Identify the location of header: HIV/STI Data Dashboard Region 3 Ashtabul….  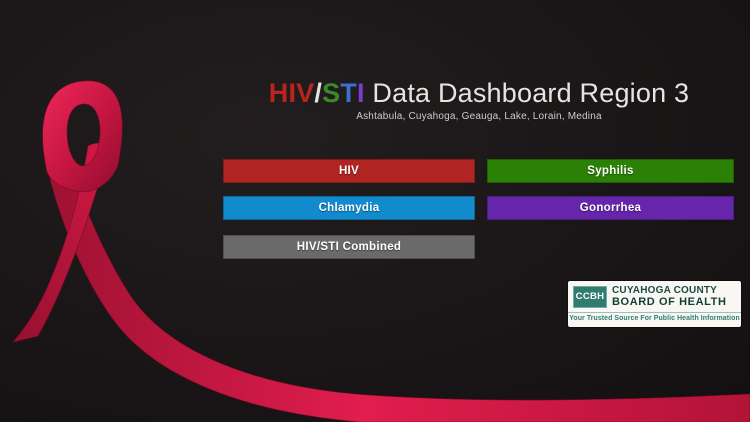
(479, 100).